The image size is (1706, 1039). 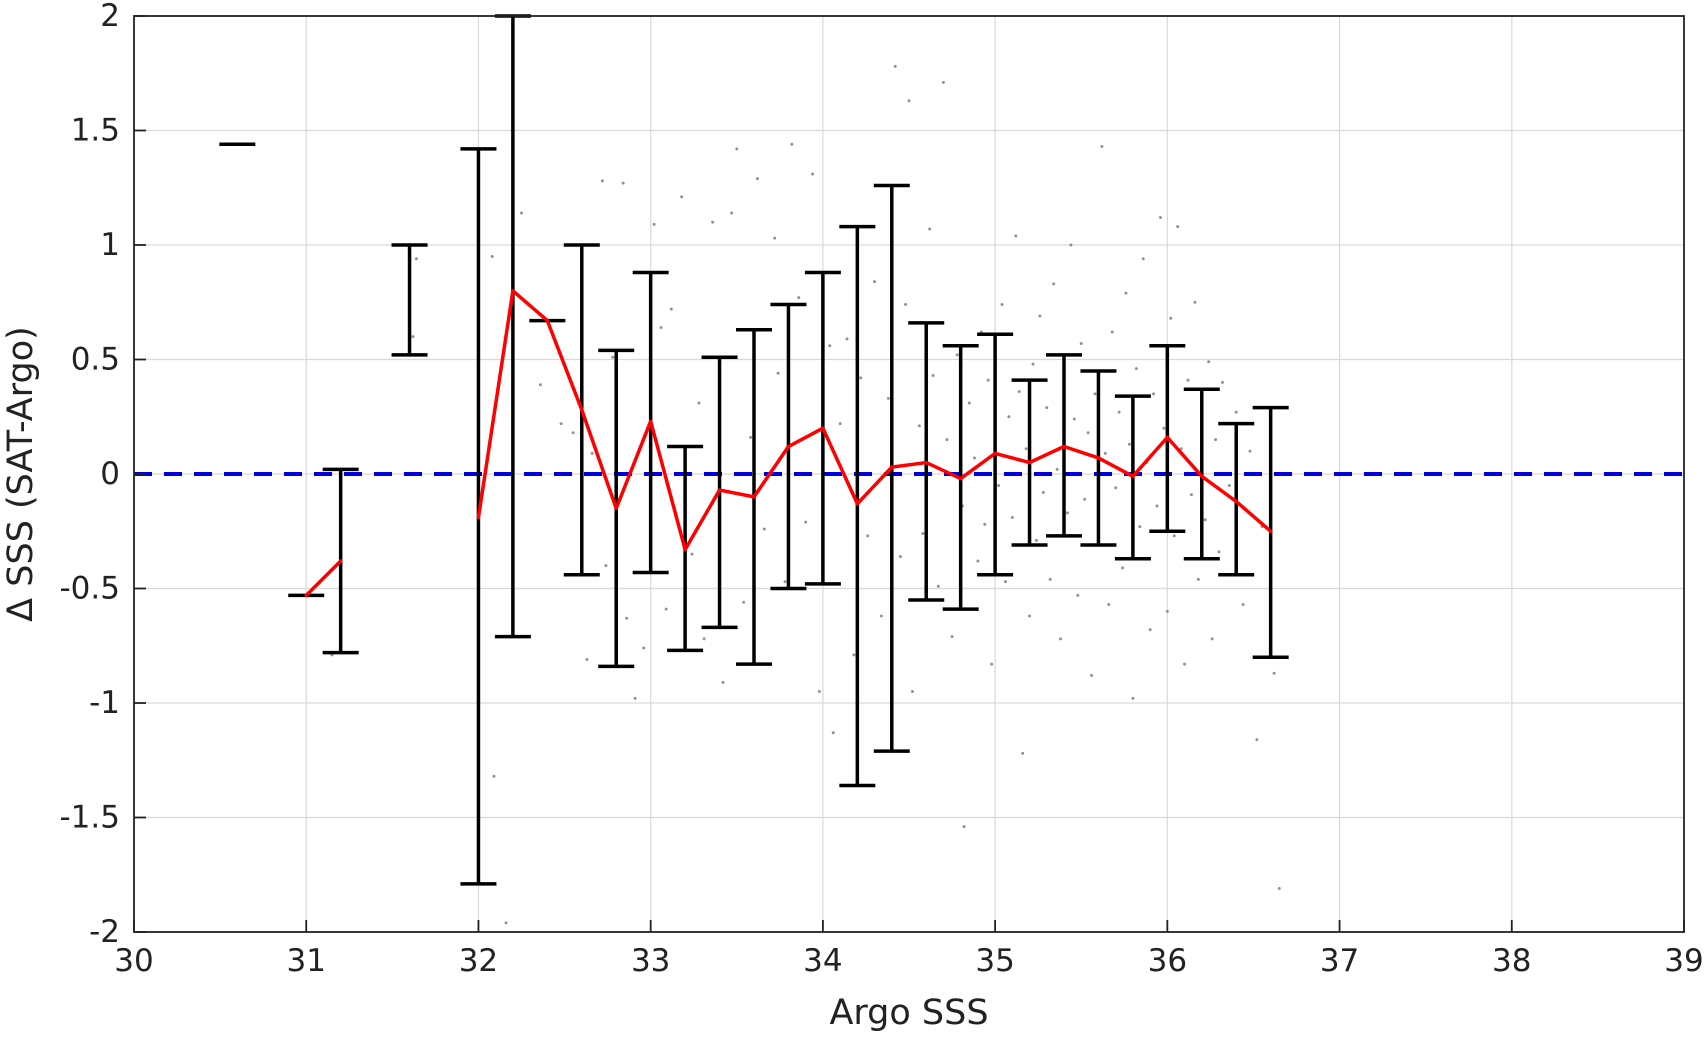 What do you see at coordinates (104, 703) in the screenshot?
I see `y-tick-label-6: -1` at bounding box center [104, 703].